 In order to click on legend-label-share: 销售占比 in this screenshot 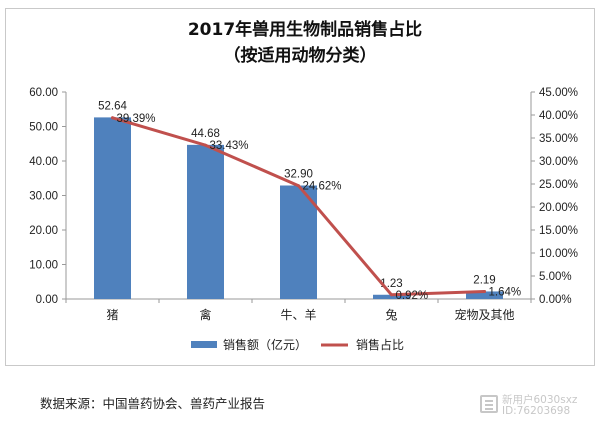, I will do `click(380, 344)`.